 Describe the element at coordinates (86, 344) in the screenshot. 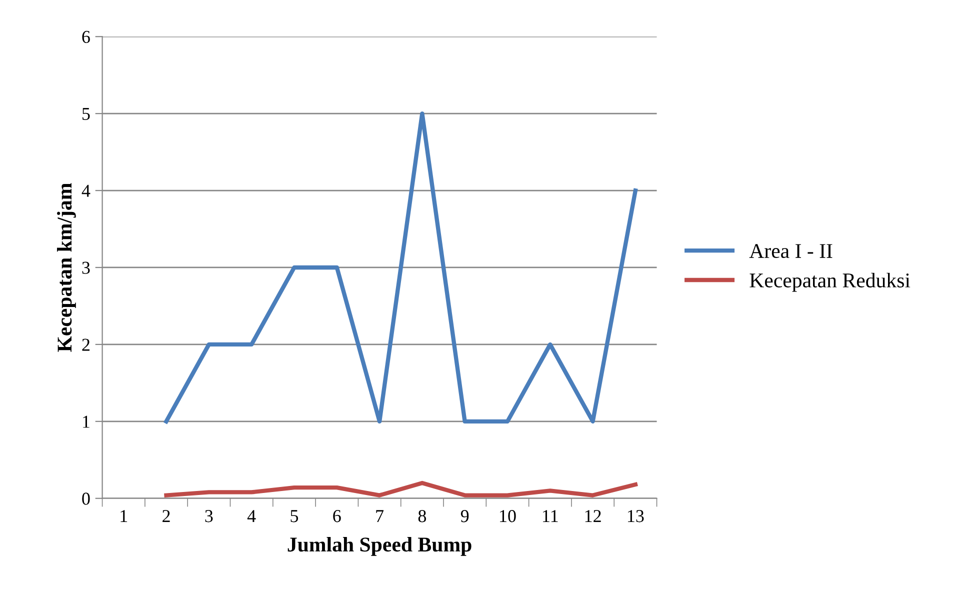

I see `y-tick-label: 2` at that location.